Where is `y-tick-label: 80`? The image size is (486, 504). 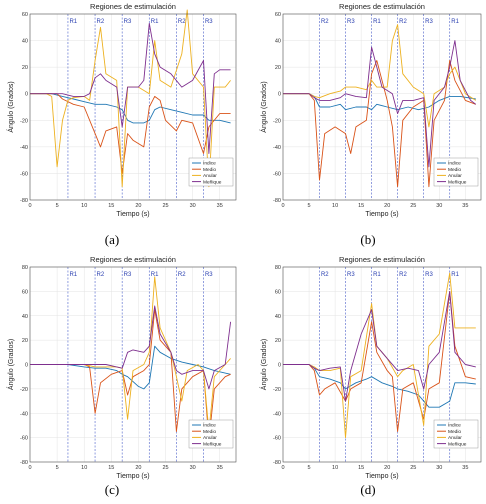
y-tick-label: 80 is located at coordinates (25, 268).